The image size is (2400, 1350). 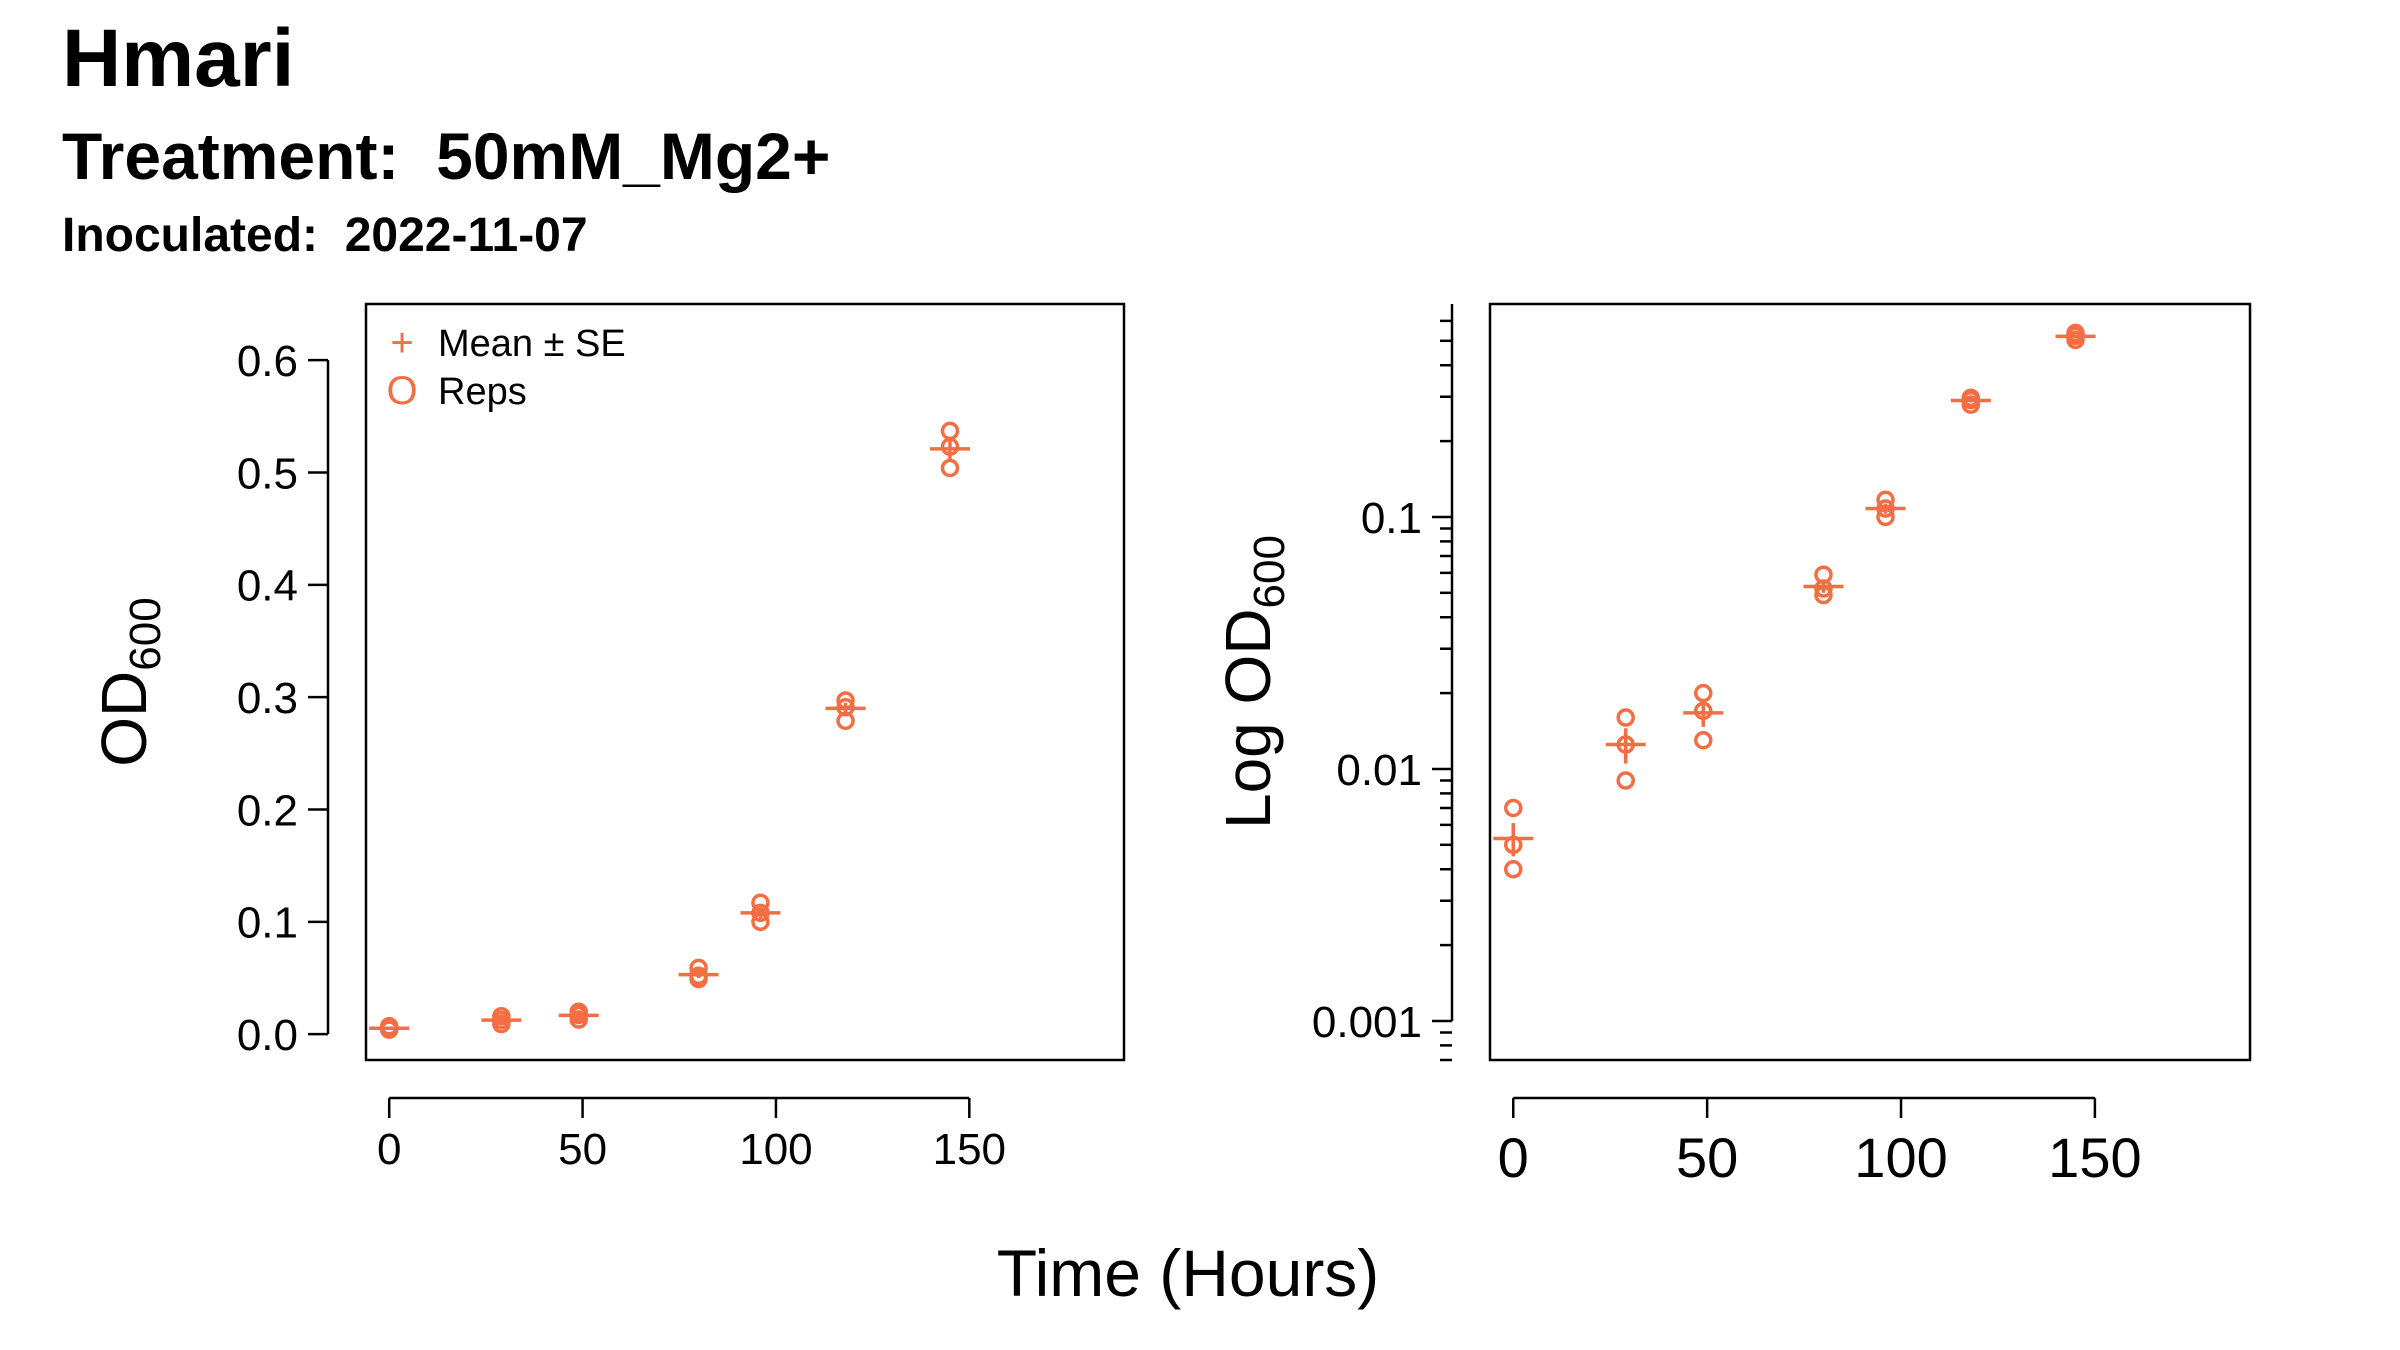 What do you see at coordinates (1367, 1022) in the screenshot?
I see `log-y-tick-label: 0.001` at bounding box center [1367, 1022].